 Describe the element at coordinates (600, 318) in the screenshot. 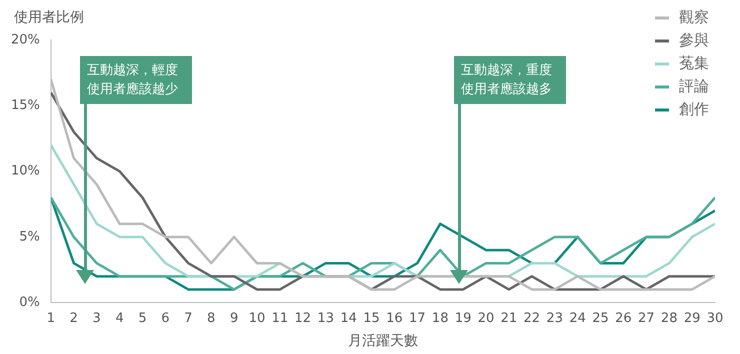

I see `x-tick-label: 25` at that location.